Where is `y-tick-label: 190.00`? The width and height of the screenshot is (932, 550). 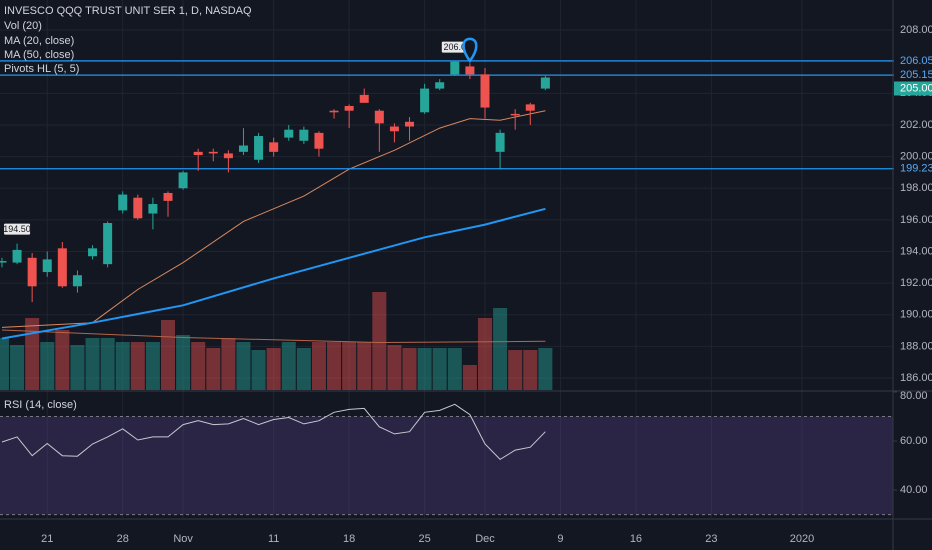
y-tick-label: 190.00 is located at coordinates (916, 315).